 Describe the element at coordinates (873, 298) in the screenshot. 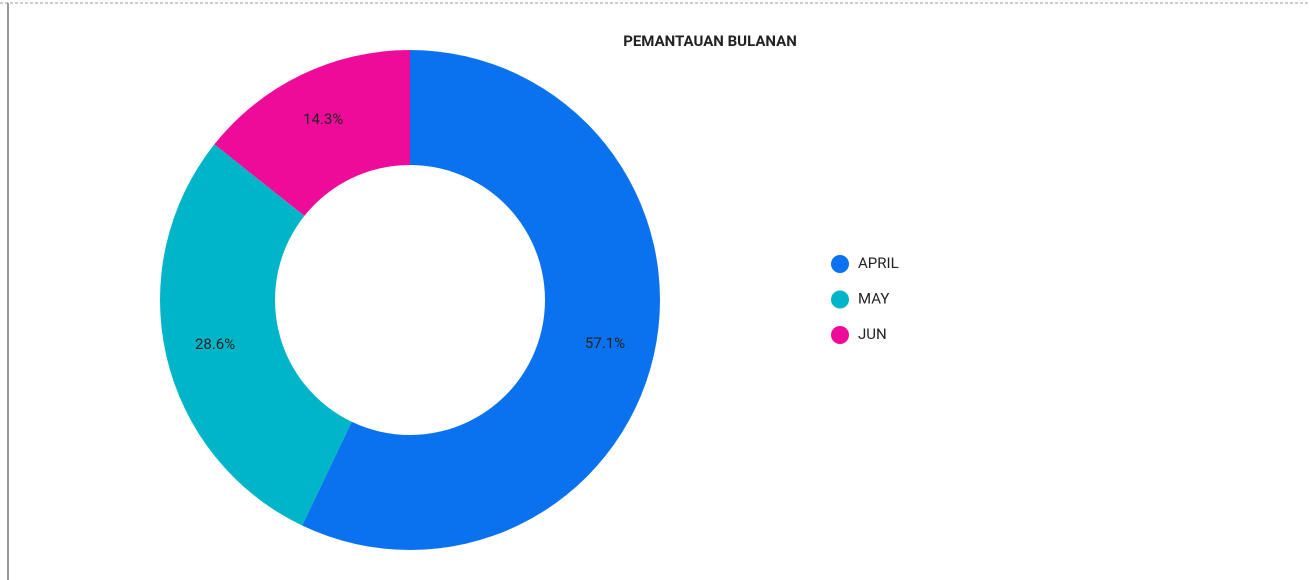

I see `legend-label: MAY` at that location.